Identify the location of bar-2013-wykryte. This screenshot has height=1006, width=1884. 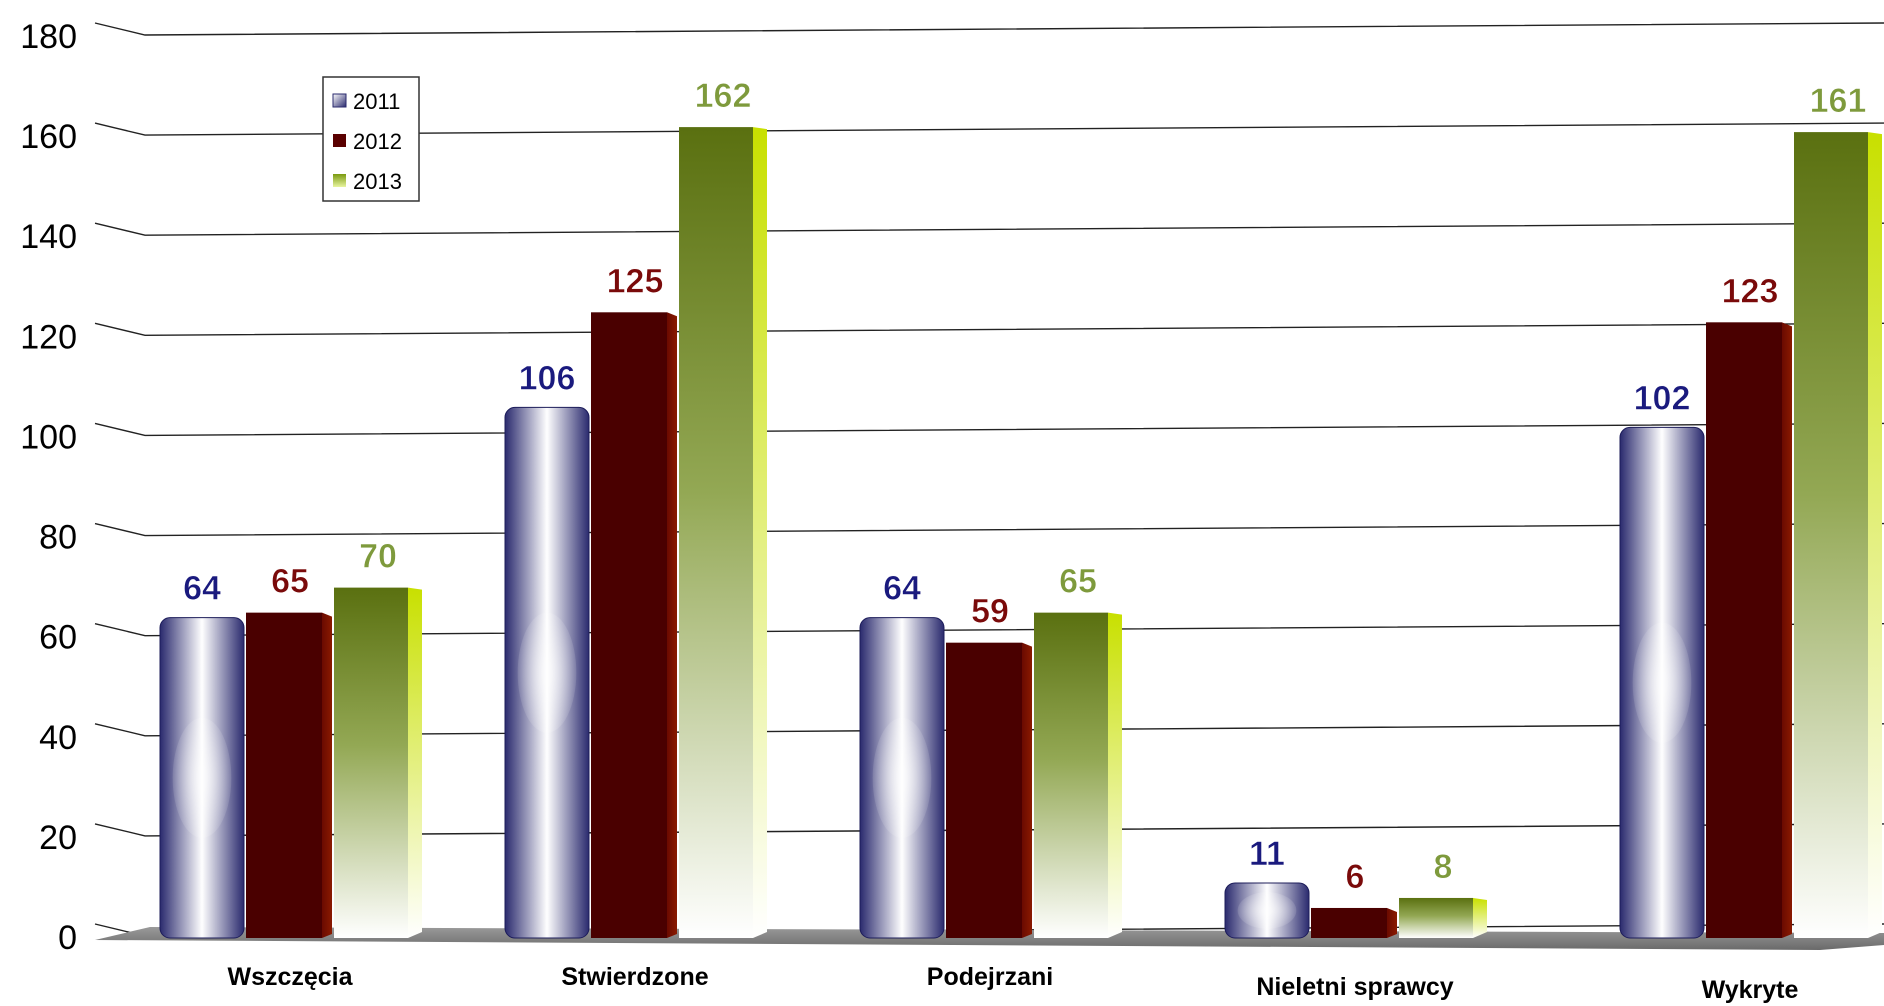
(1831, 535).